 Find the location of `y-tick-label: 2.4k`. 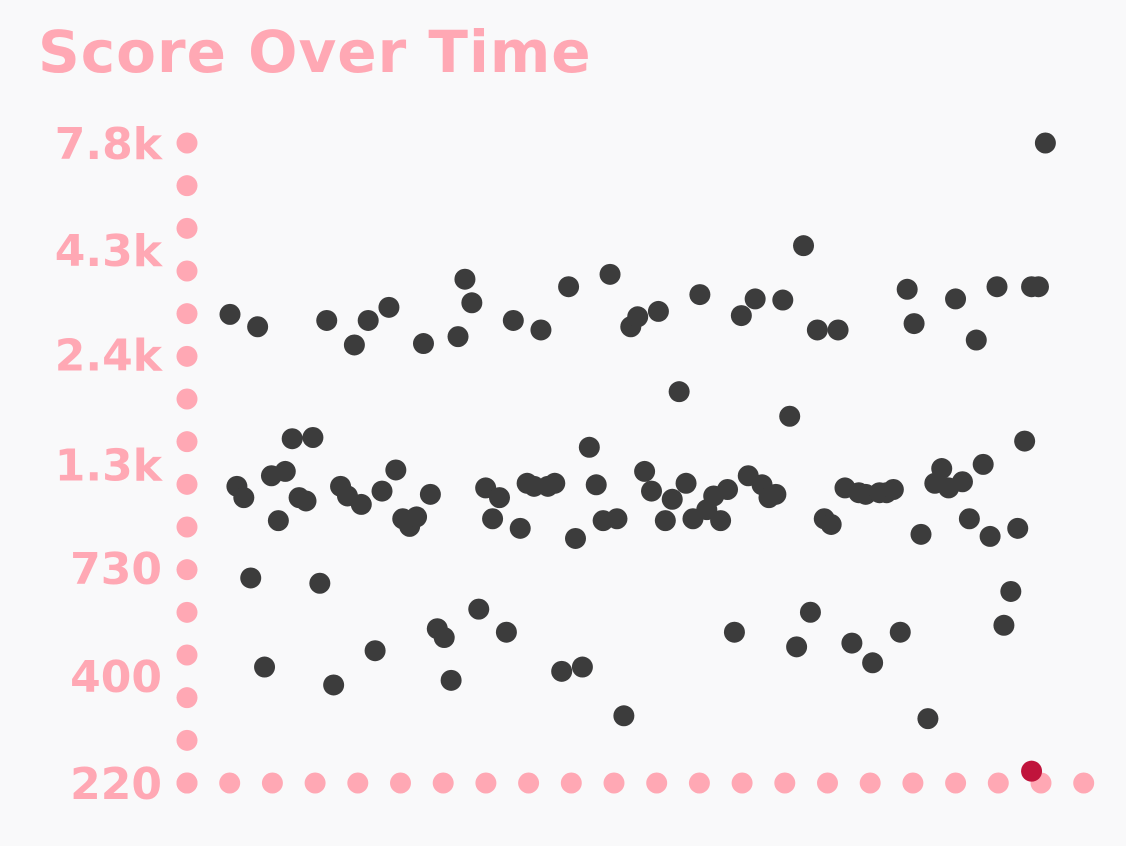

y-tick-label: 2.4k is located at coordinates (109, 355).